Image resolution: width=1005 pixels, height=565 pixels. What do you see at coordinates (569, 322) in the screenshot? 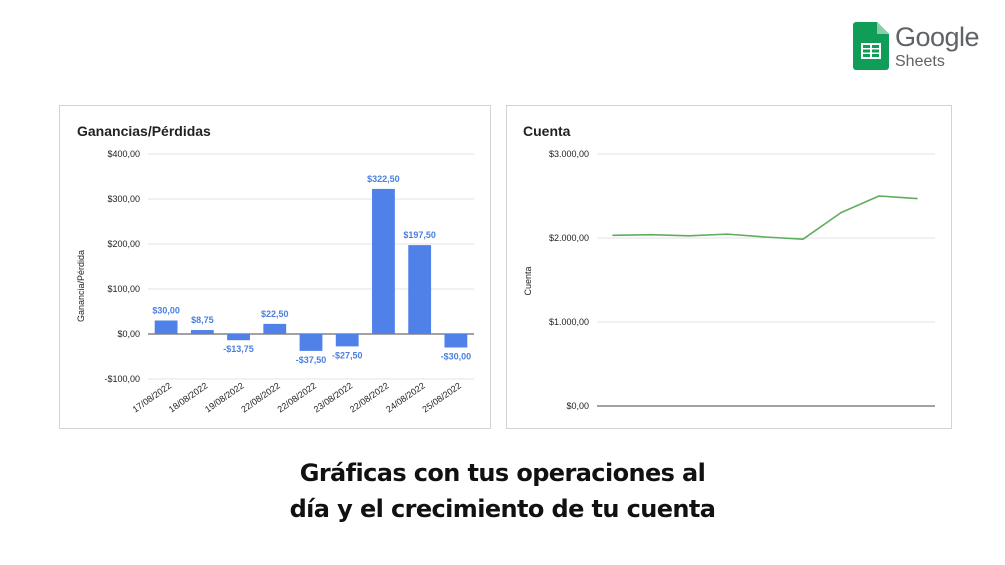
I see `y-tick-label: $1.000,00` at bounding box center [569, 322].